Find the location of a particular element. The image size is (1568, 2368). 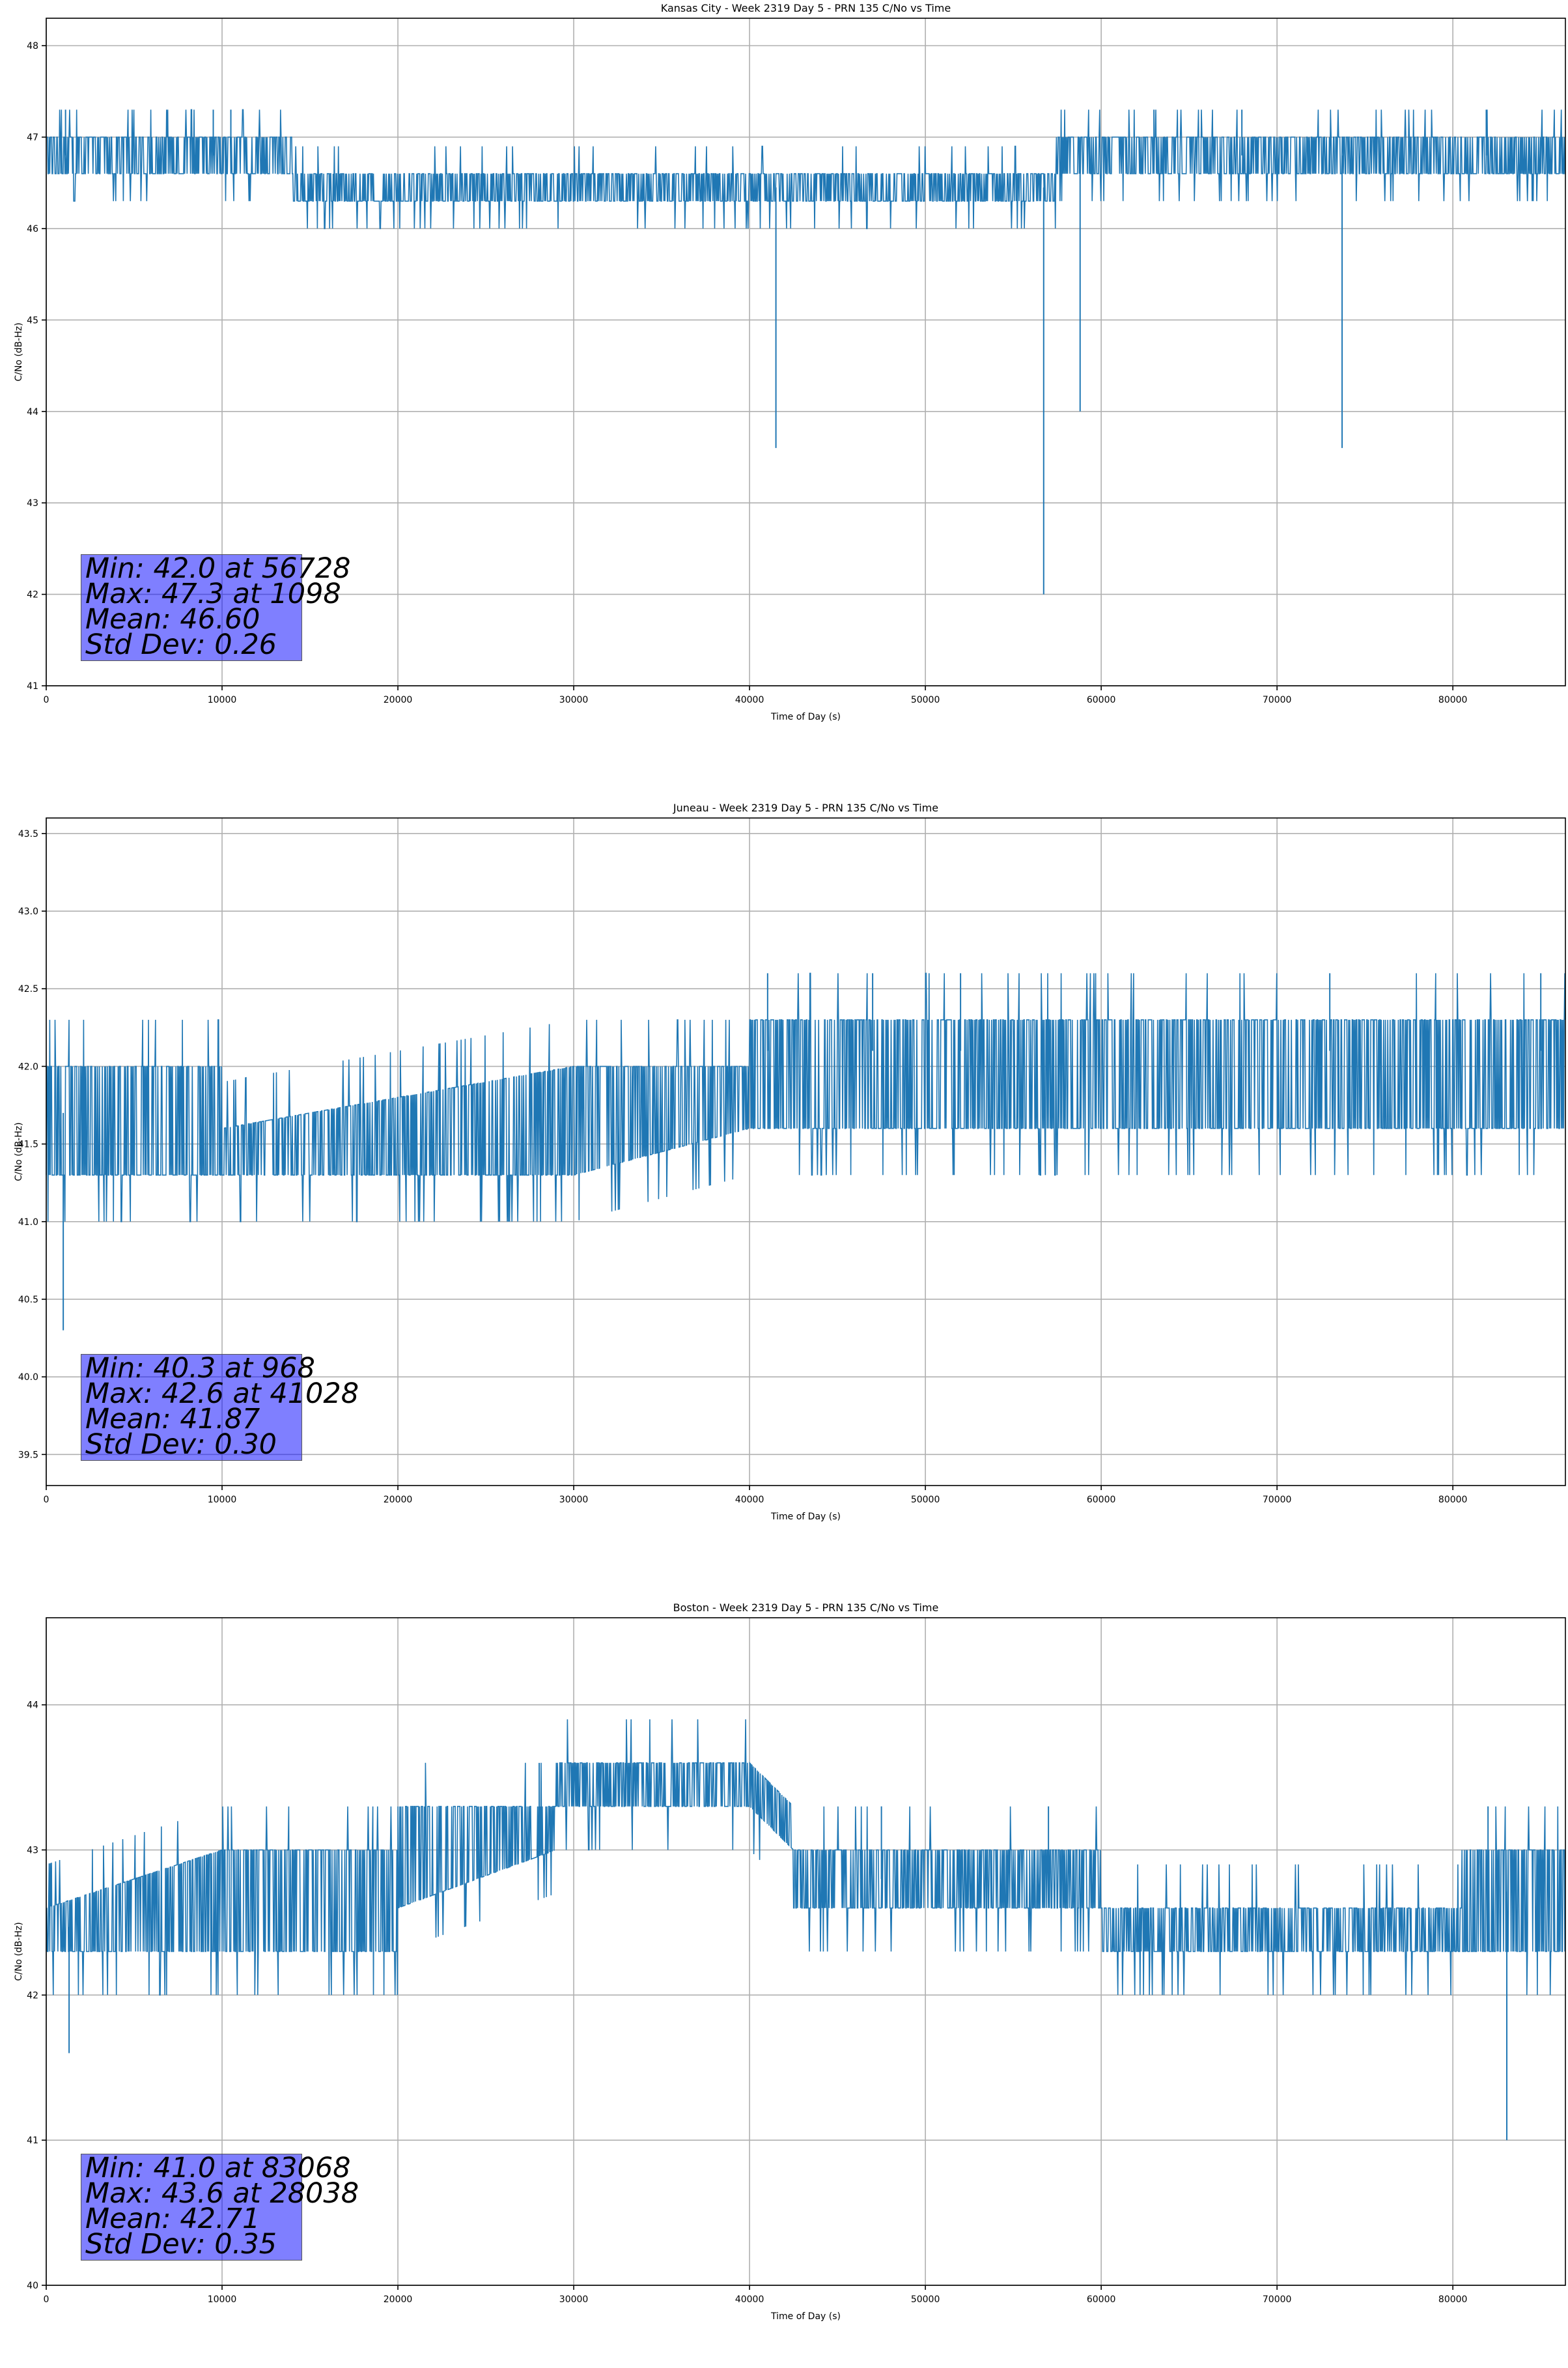

y-tick-label: 47 is located at coordinates (33, 138).